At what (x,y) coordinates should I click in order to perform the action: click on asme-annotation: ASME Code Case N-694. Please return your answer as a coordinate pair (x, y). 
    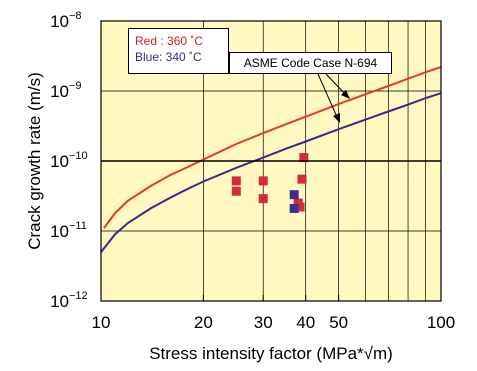
    Looking at the image, I should click on (310, 63).